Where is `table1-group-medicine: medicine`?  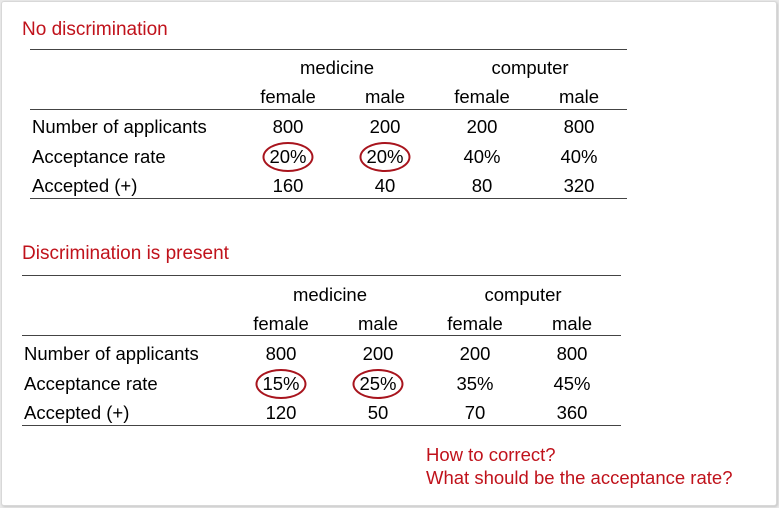
table1-group-medicine: medicine is located at coordinates (337, 67).